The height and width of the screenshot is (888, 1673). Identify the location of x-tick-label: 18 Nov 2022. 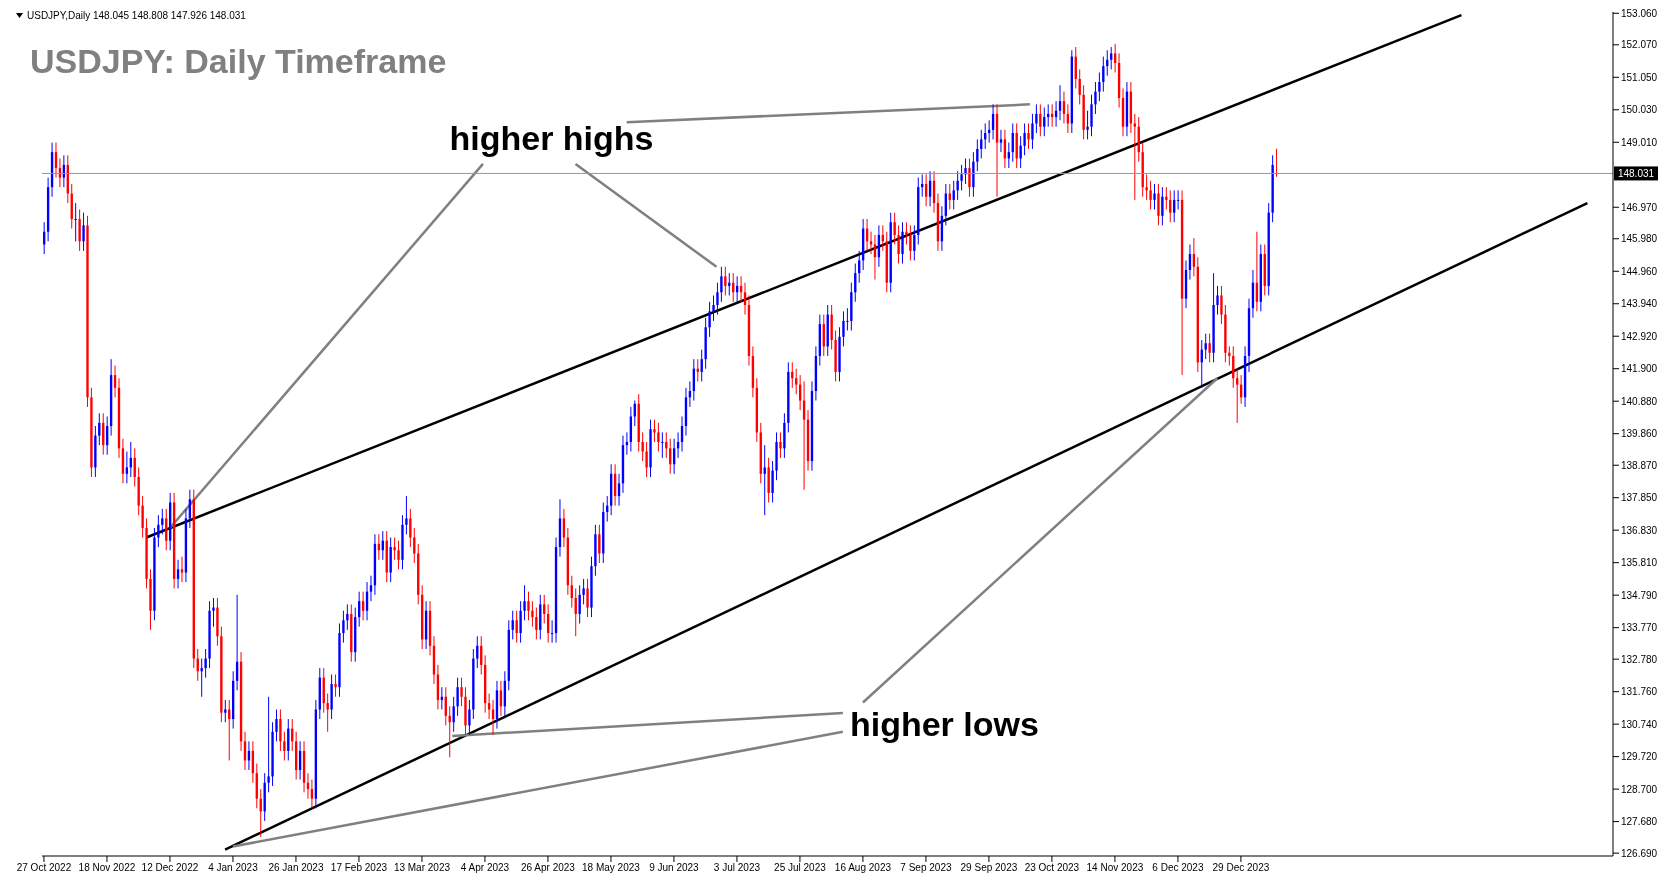
(107, 868).